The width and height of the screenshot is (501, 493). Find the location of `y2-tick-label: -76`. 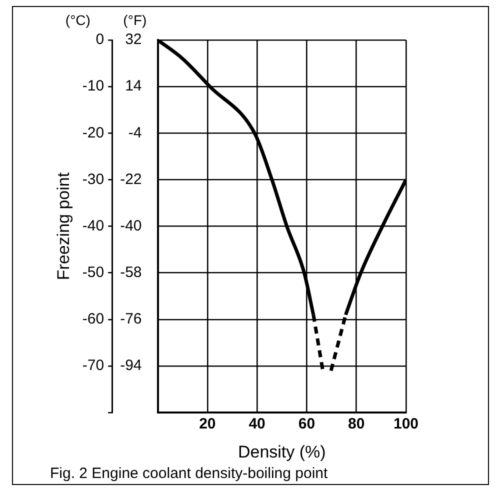

y2-tick-label: -76 is located at coordinates (131, 319).